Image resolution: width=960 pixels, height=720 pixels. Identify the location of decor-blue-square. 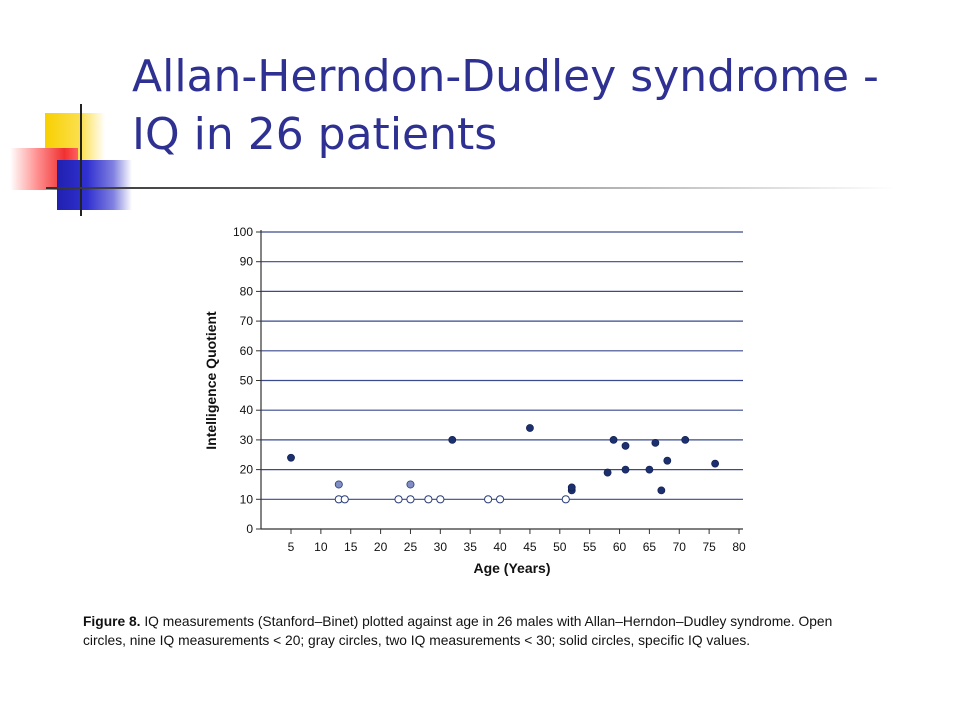
(94, 185).